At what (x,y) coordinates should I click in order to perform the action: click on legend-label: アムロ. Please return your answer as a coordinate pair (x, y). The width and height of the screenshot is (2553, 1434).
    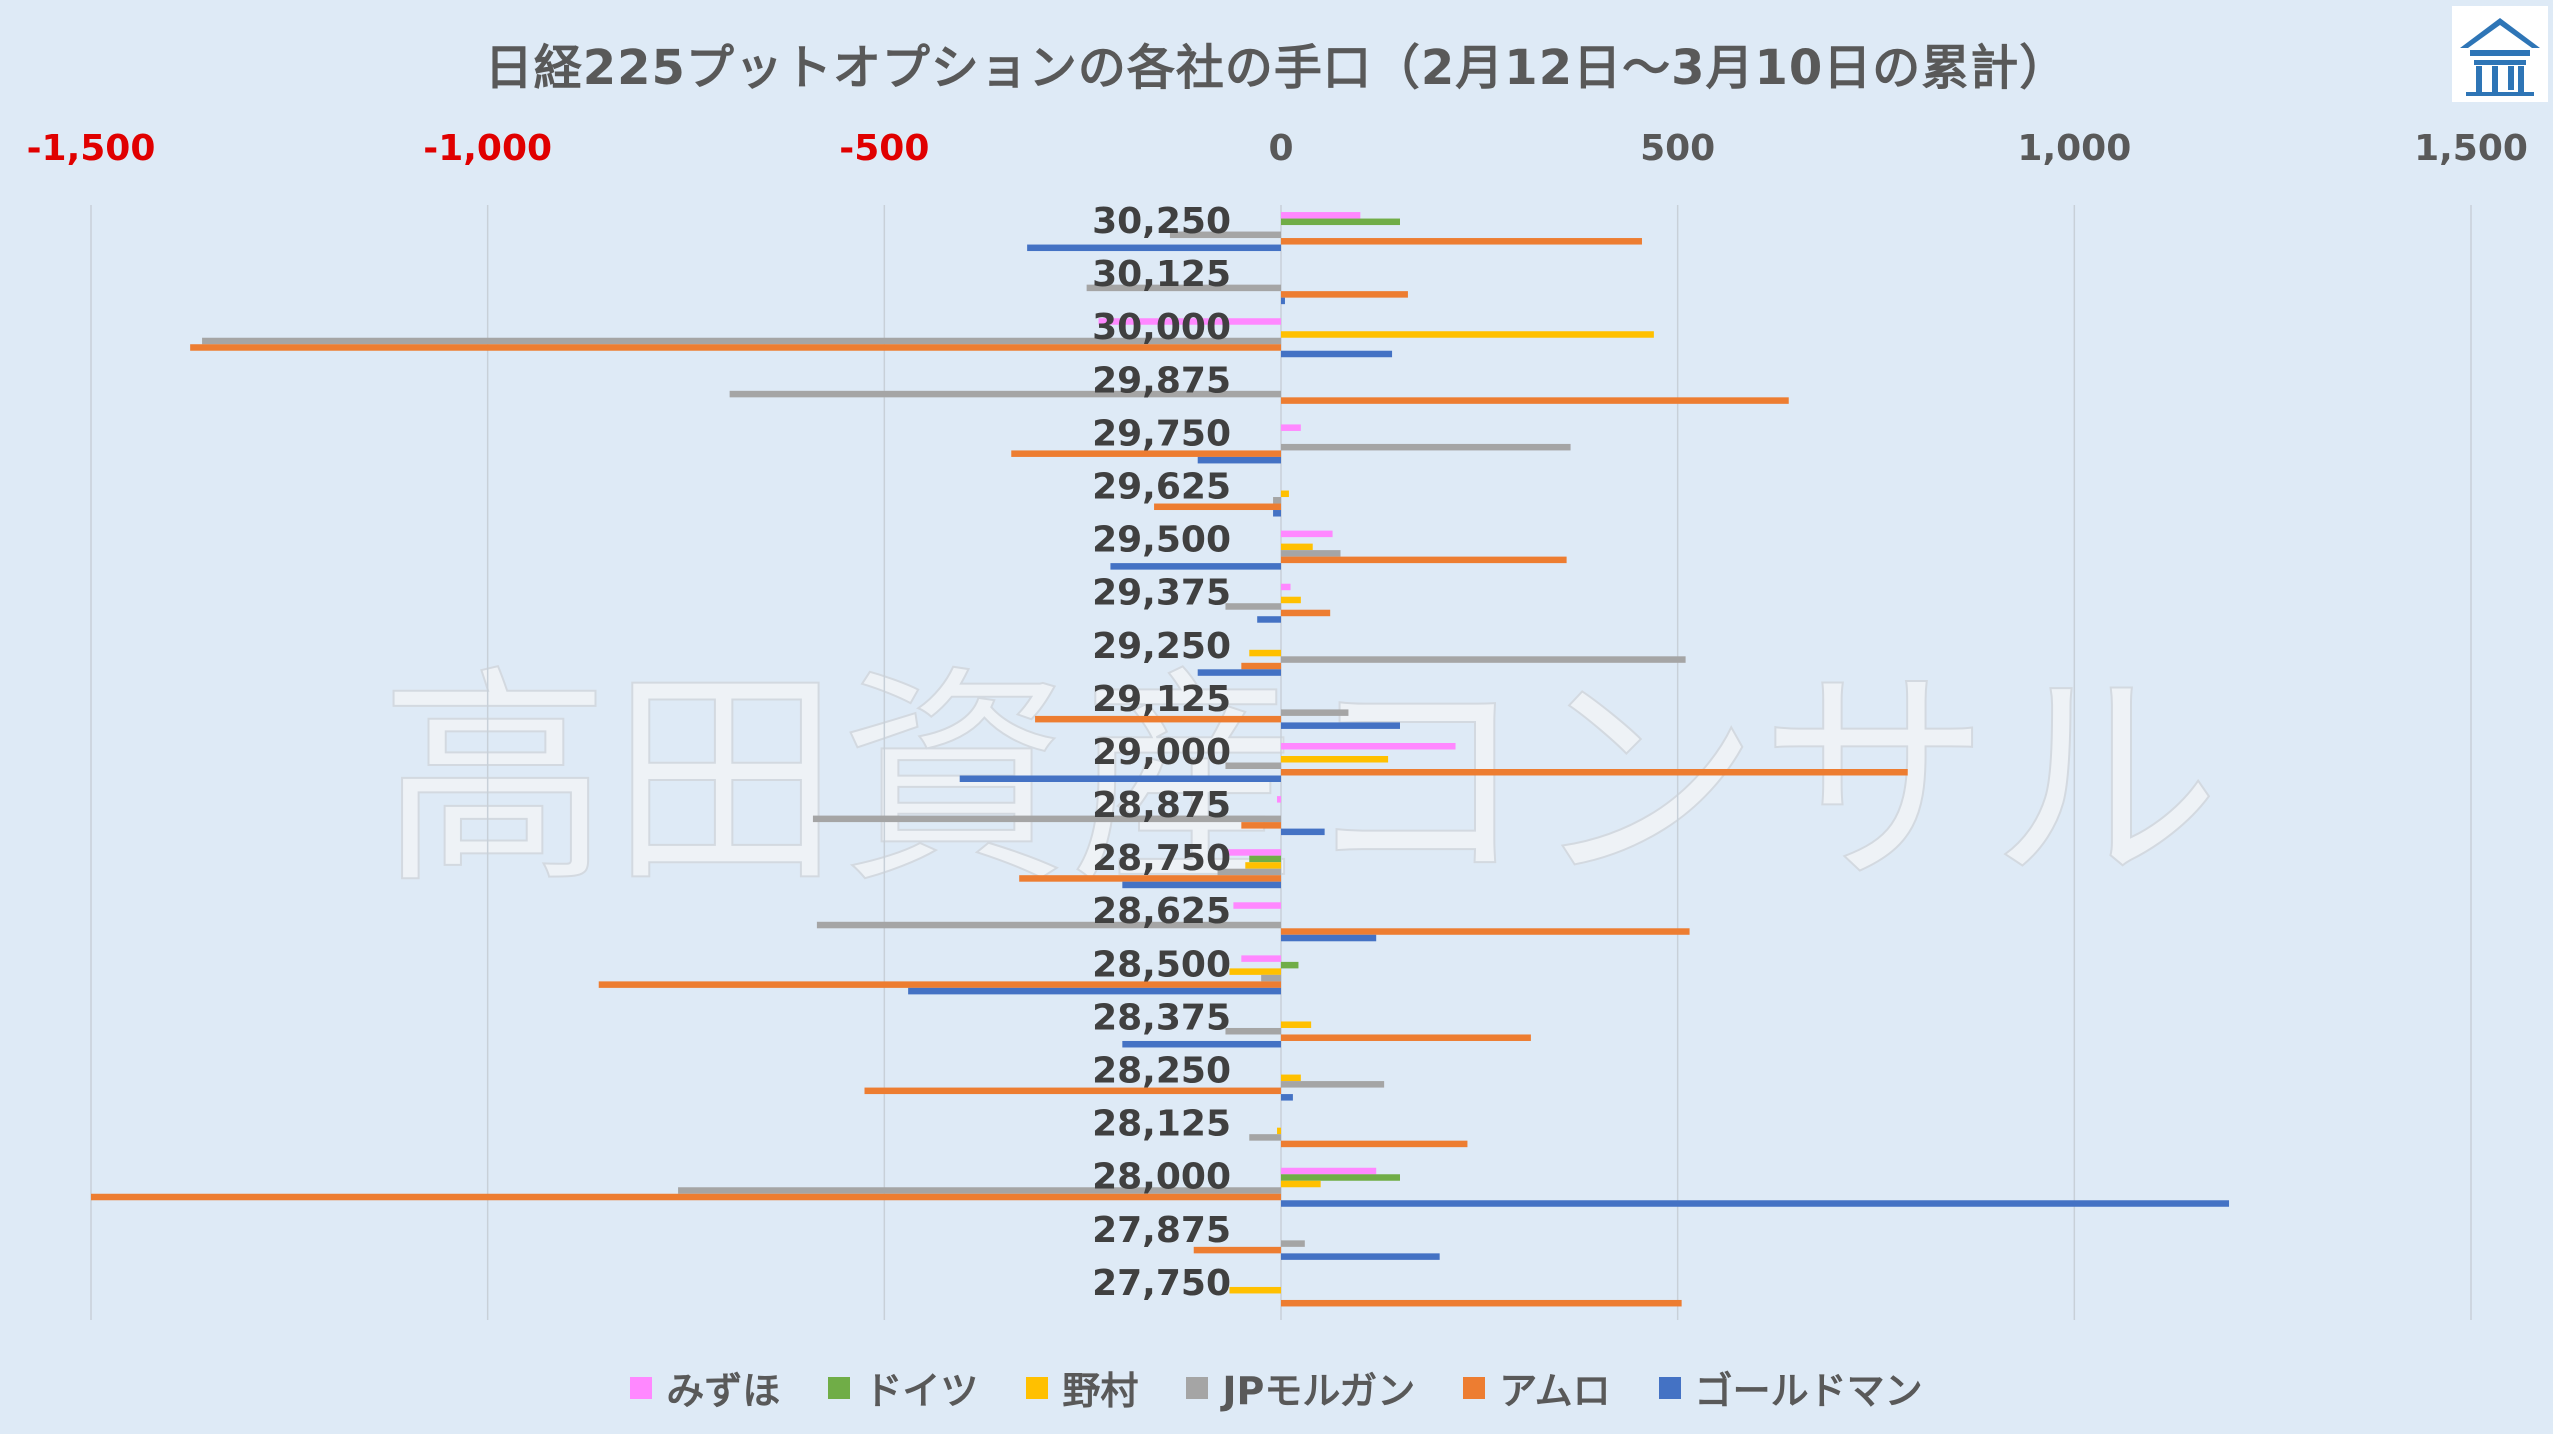
    Looking at the image, I should click on (1555, 1391).